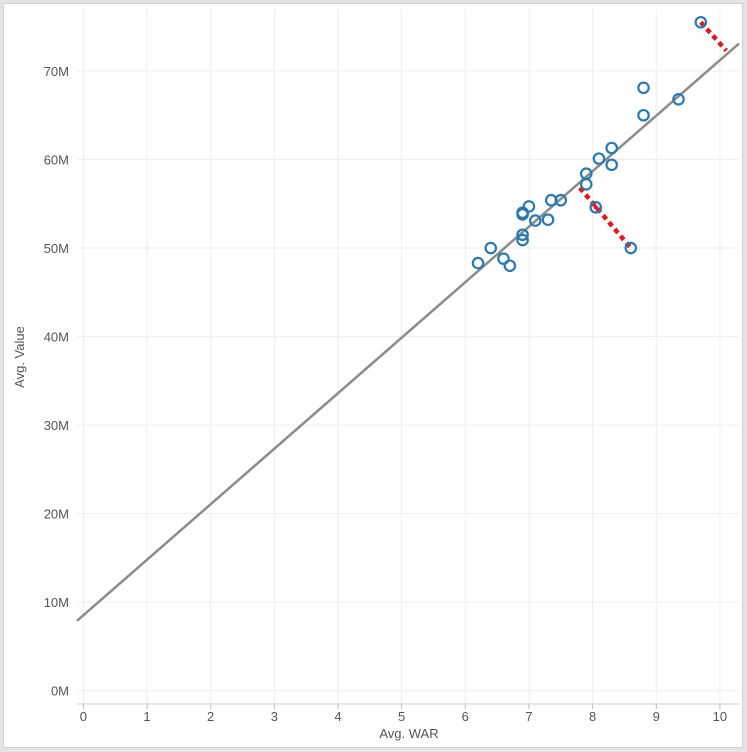 The height and width of the screenshot is (752, 747). What do you see at coordinates (274, 716) in the screenshot?
I see `x-tick-label: 3` at bounding box center [274, 716].